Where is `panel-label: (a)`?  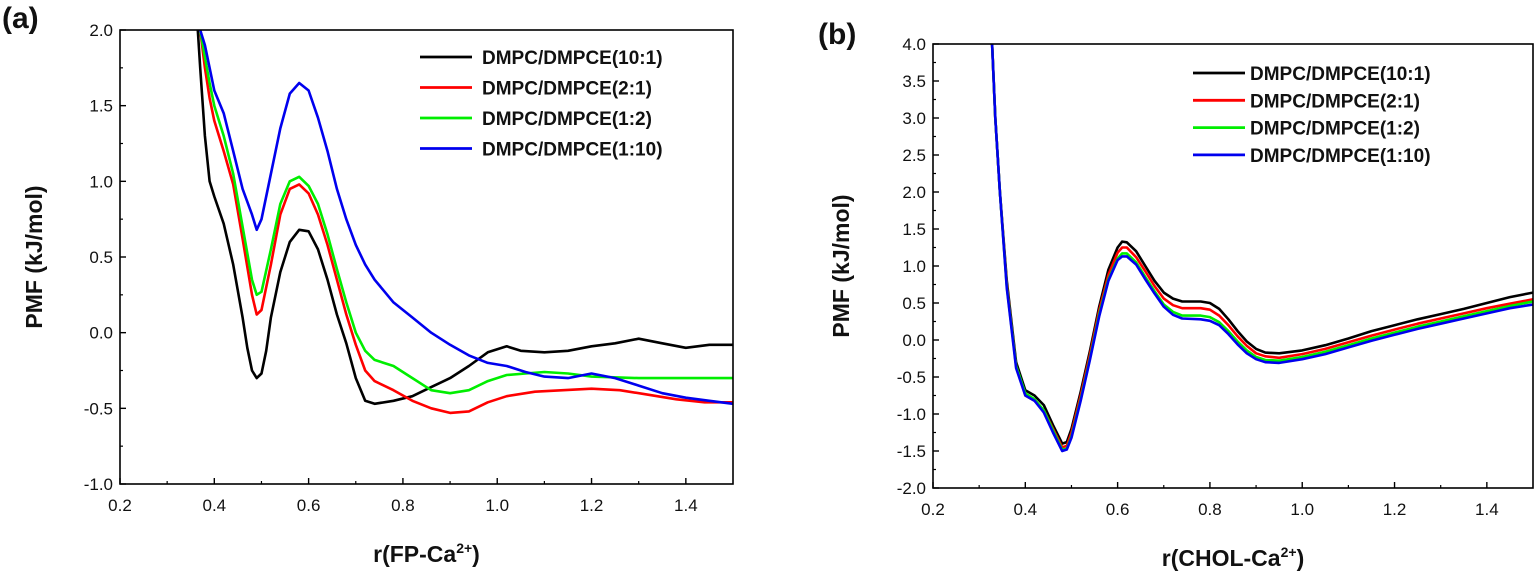 panel-label: (a) is located at coordinates (20, 18).